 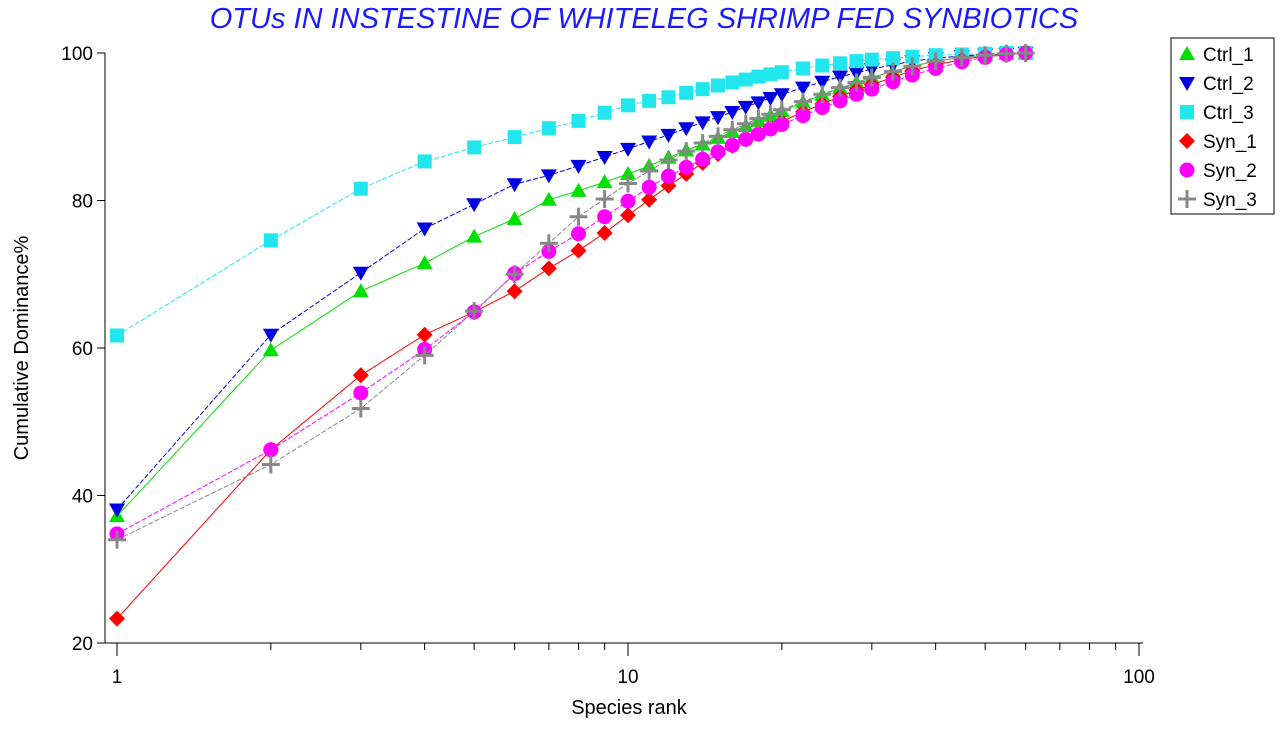 What do you see at coordinates (1228, 55) in the screenshot?
I see `legend-label: Ctrl_1` at bounding box center [1228, 55].